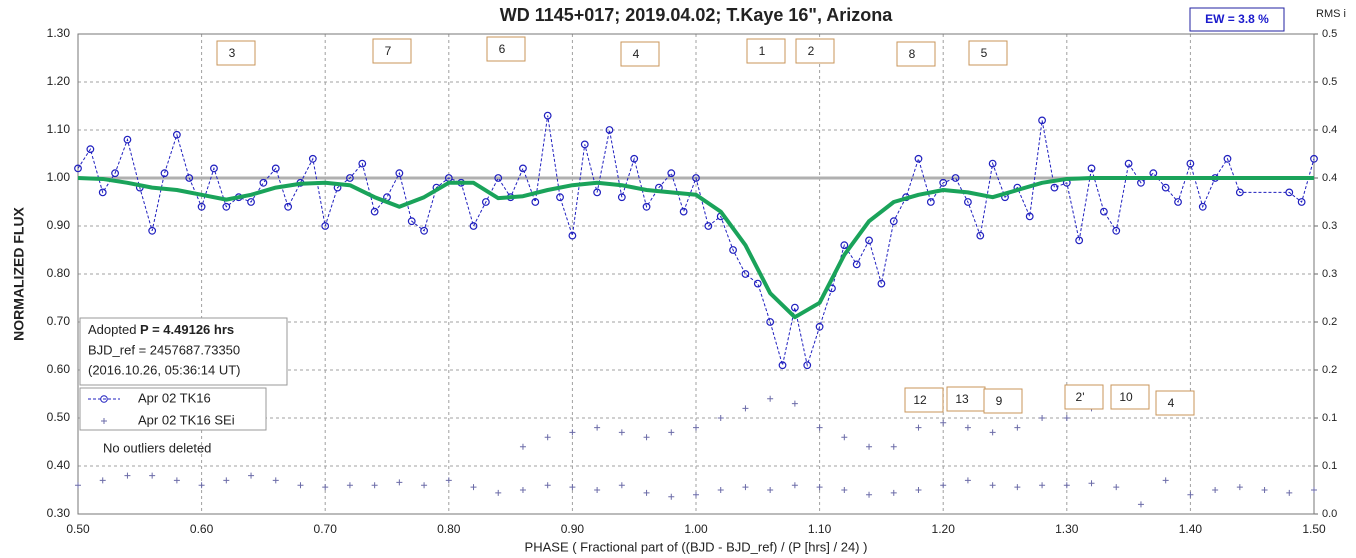 Image resolution: width=1356 pixels, height=558 pixels. Describe the element at coordinates (920, 400) in the screenshot. I see `annotation-label: 12` at that location.